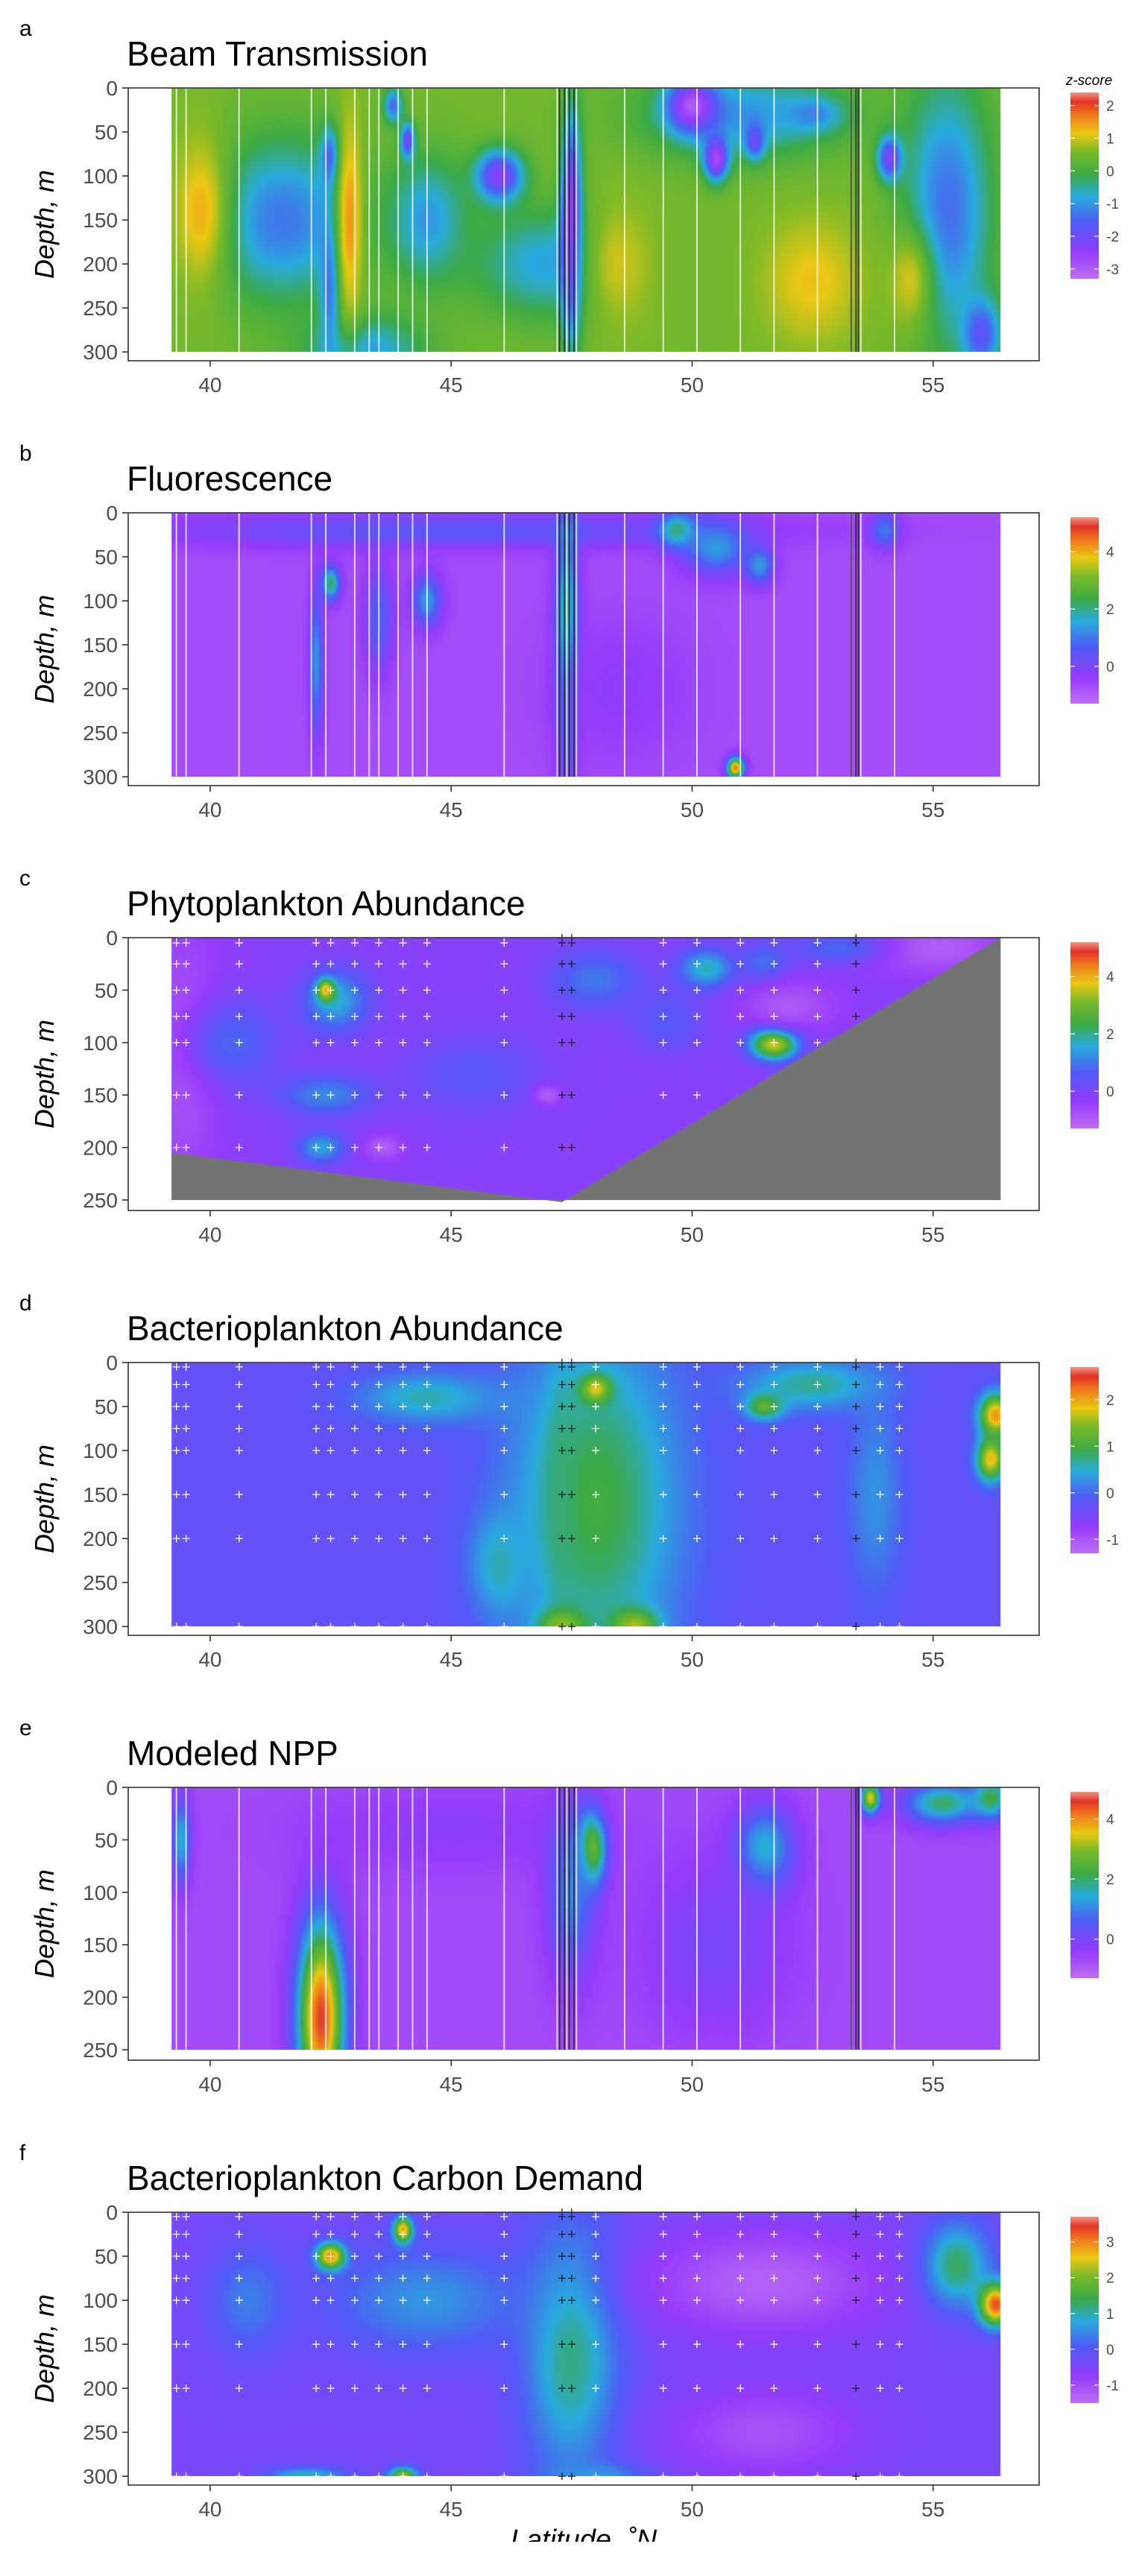  Describe the element at coordinates (584, 2533) in the screenshot. I see `x-axis-label: Latitude, ˚N` at that location.